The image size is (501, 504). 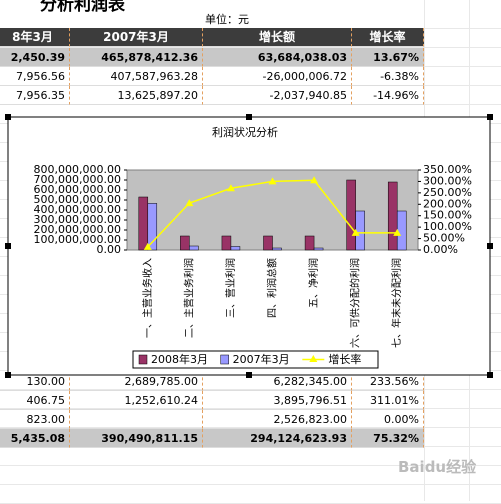 I want to click on cell: 0.00%, so click(x=388, y=419).